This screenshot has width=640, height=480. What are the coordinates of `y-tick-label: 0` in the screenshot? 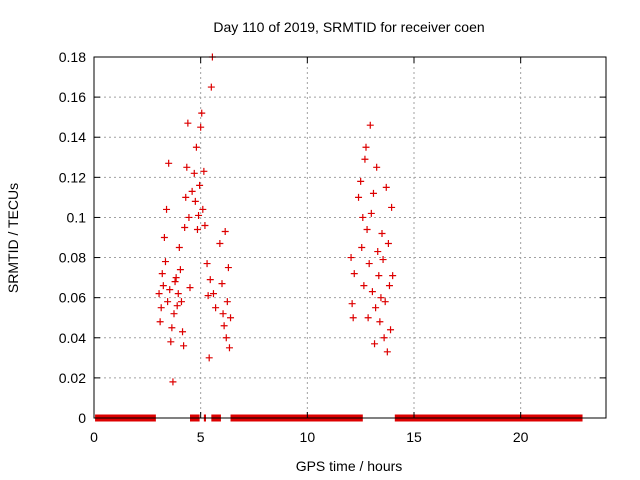 It's located at (82, 418).